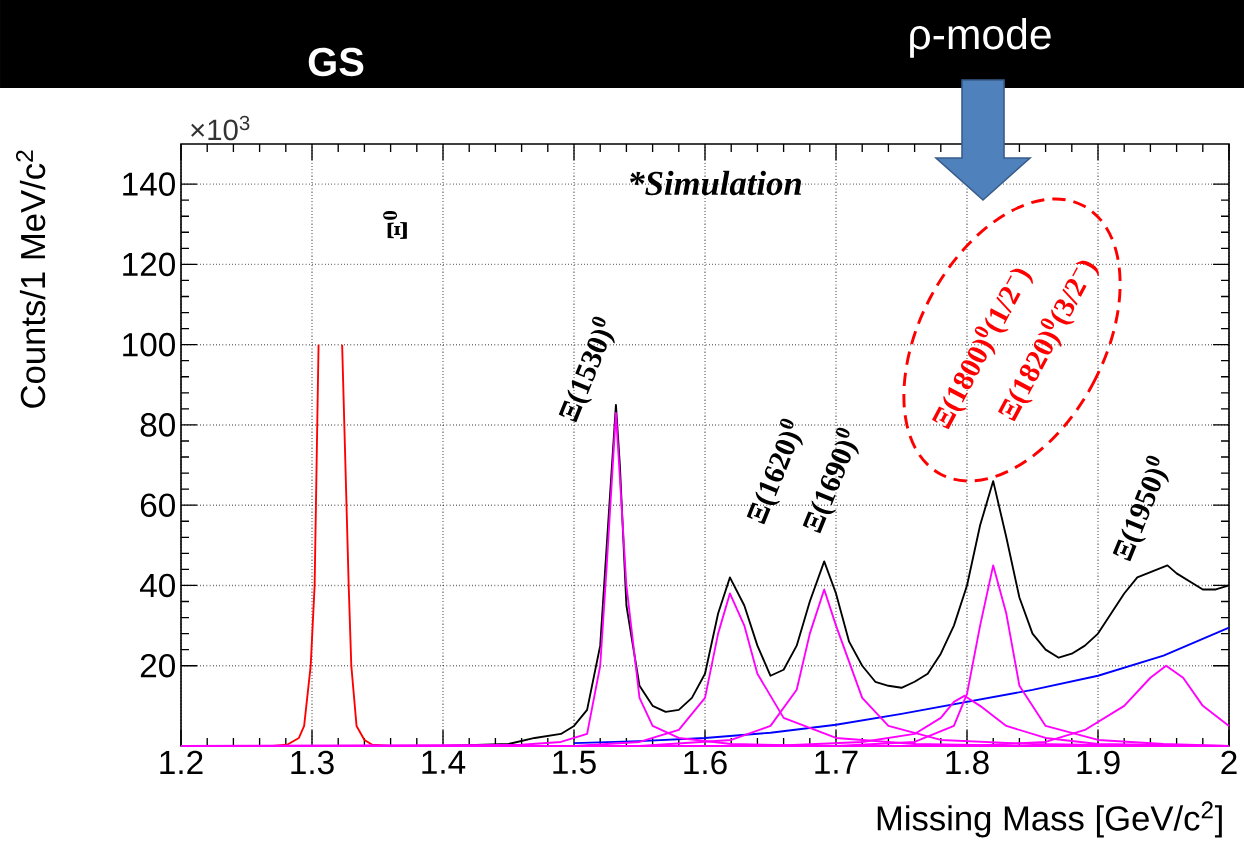 This screenshot has height=859, width=1244. Describe the element at coordinates (836, 762) in the screenshot. I see `x-tick-label: 1.7` at that location.